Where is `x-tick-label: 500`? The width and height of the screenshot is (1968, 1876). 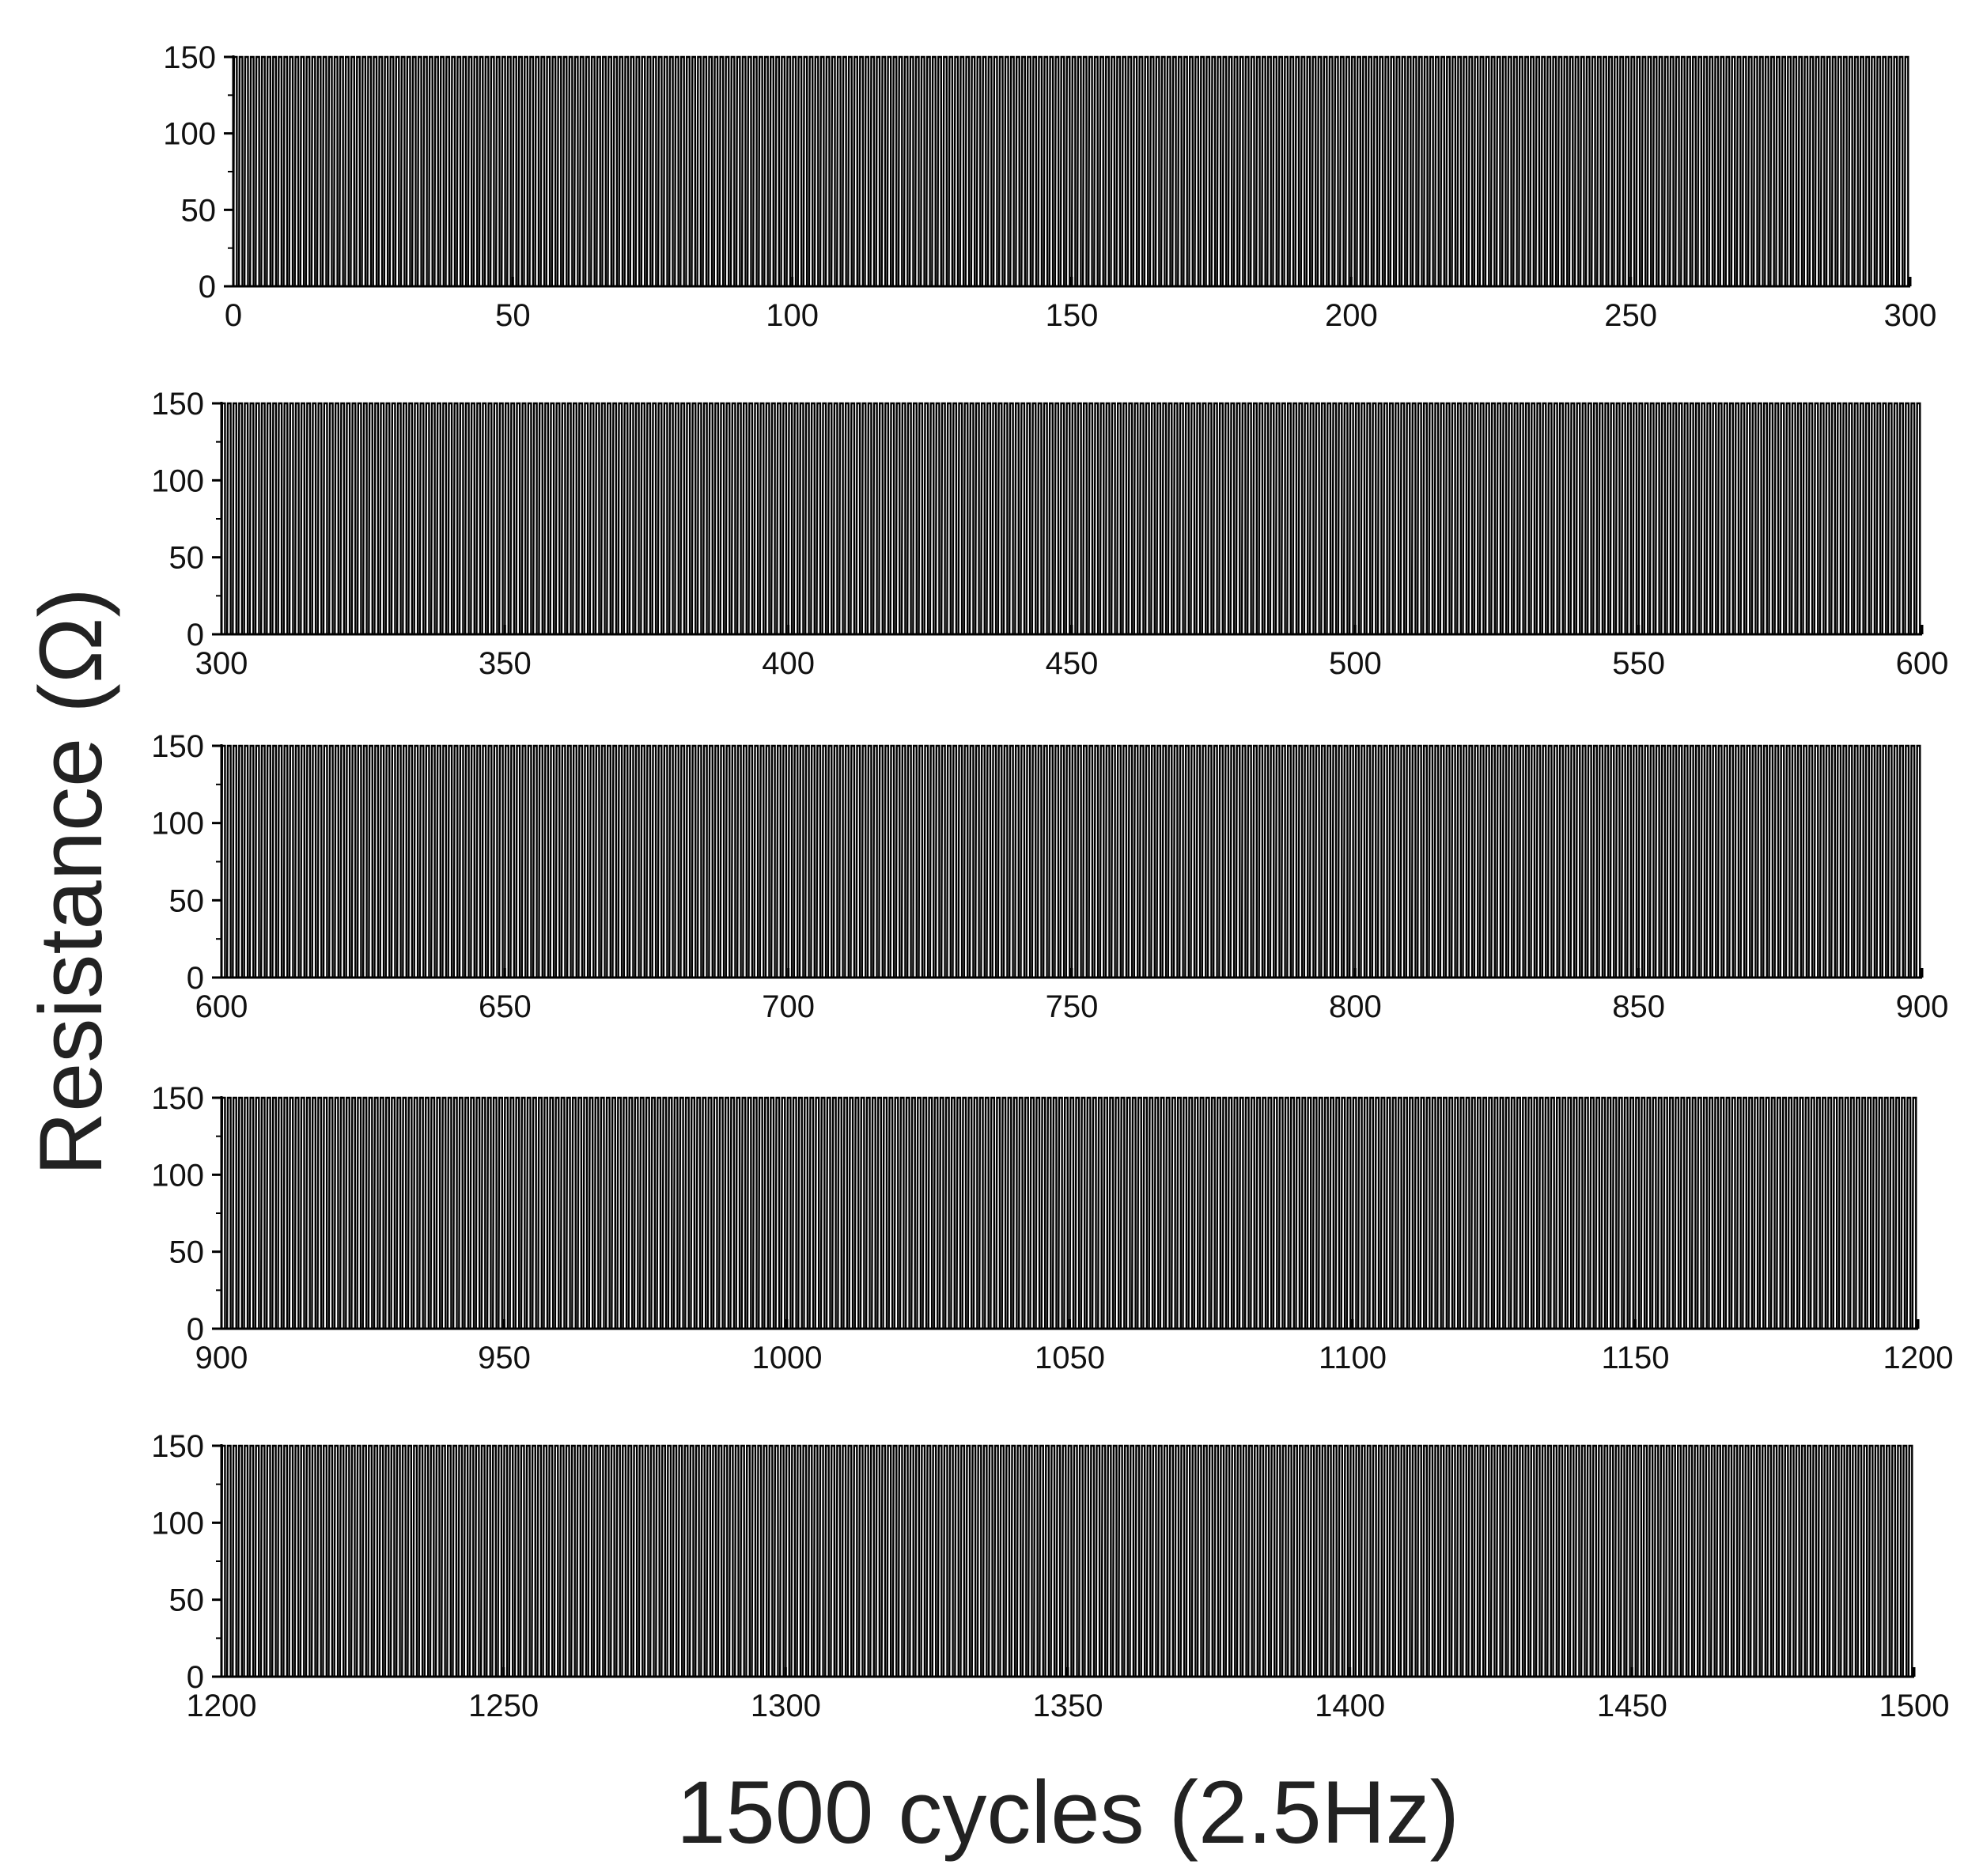 x-tick-label: 500 is located at coordinates (1355, 663).